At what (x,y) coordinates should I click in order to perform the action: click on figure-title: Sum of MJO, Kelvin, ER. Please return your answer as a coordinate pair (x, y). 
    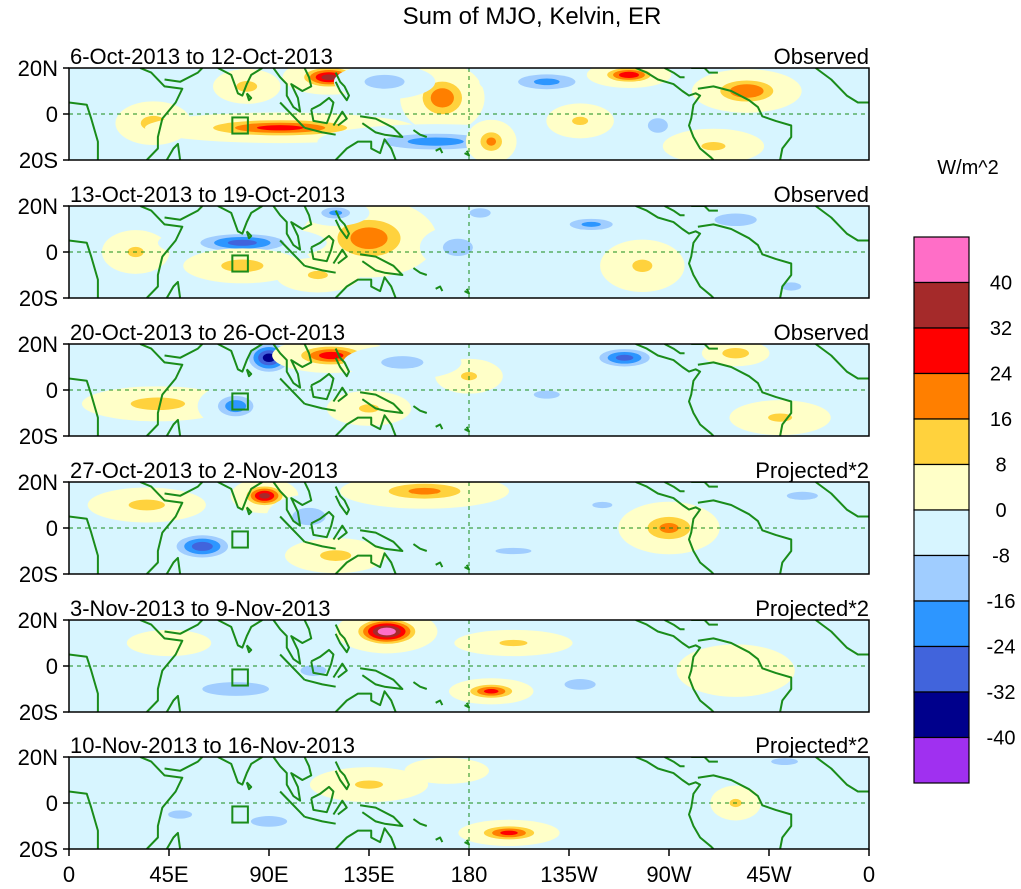
    Looking at the image, I should click on (532, 16).